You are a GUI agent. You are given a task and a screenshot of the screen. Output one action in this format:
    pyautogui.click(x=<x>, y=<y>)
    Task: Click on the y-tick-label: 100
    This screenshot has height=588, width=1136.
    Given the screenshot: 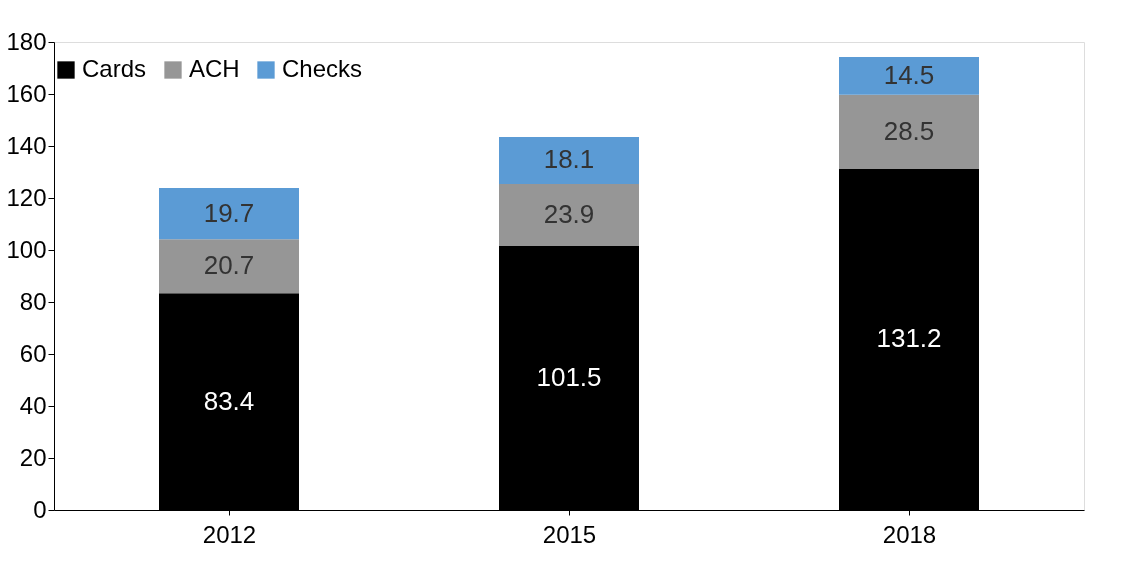 What is the action you would take?
    pyautogui.click(x=26, y=249)
    